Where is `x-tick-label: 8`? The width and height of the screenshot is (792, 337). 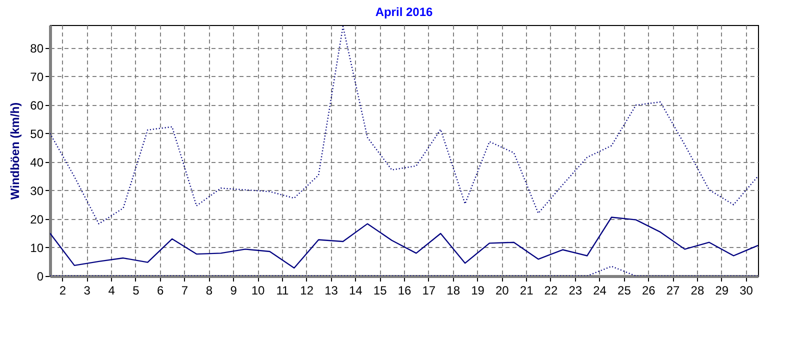
x-tick-label: 8 is located at coordinates (209, 291).